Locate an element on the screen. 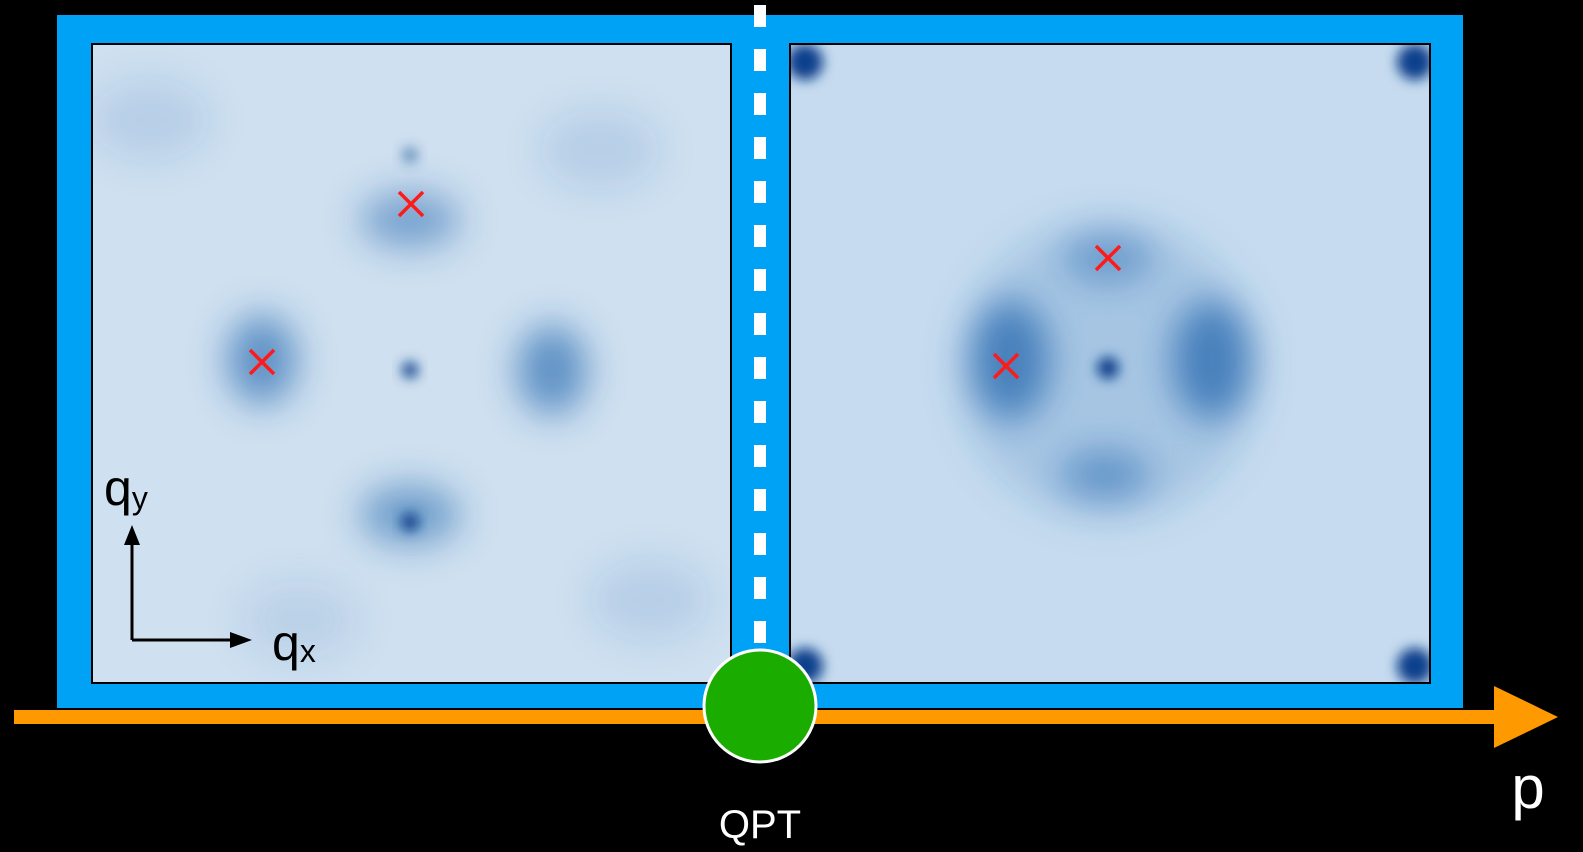 This screenshot has height=852, width=1583. q-axes is located at coordinates (188, 586).